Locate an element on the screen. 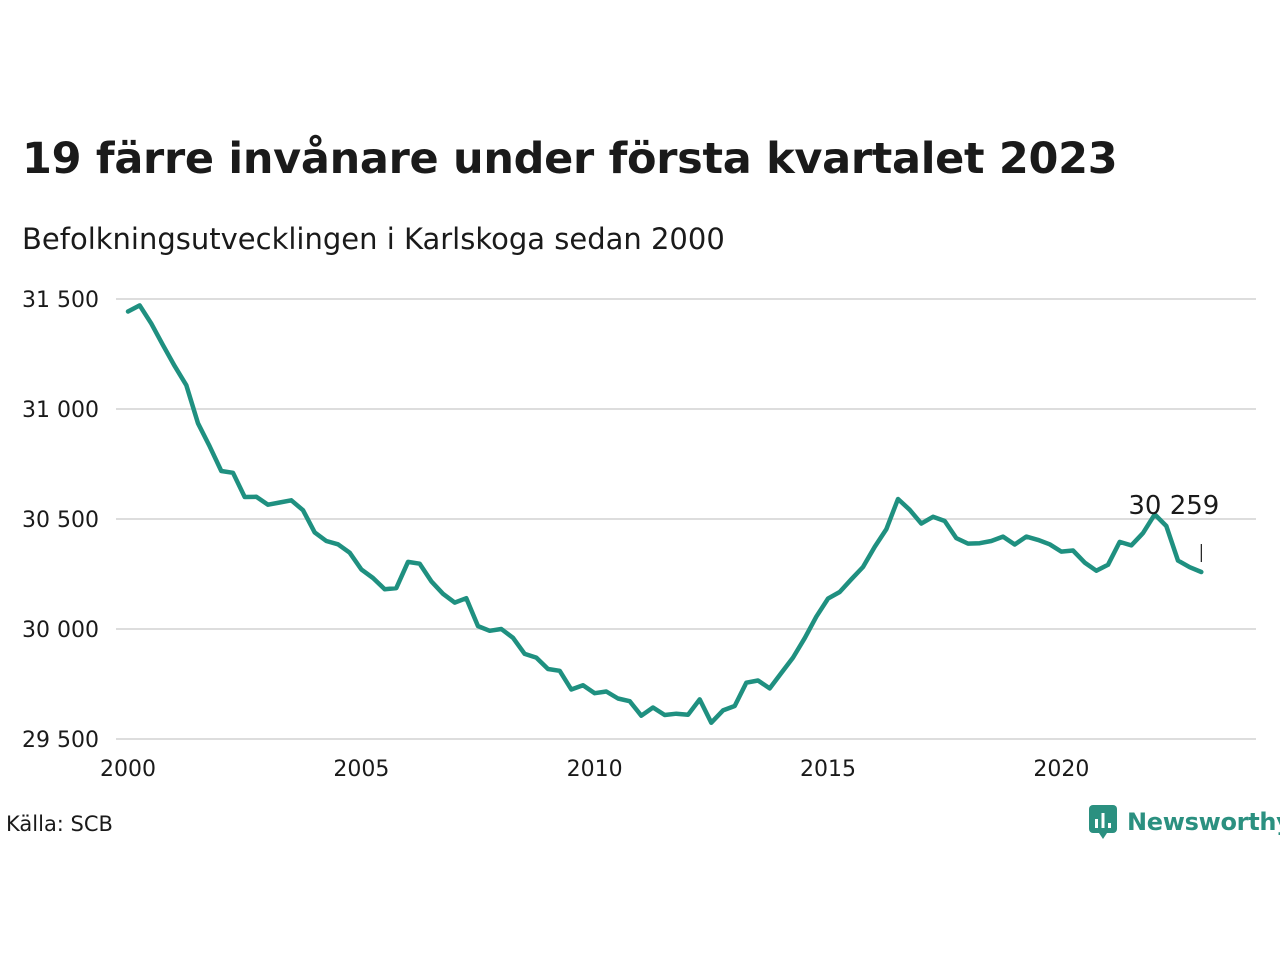 This screenshot has height=960, width=1280. y-tick-label-0: 29 500 is located at coordinates (60, 740).